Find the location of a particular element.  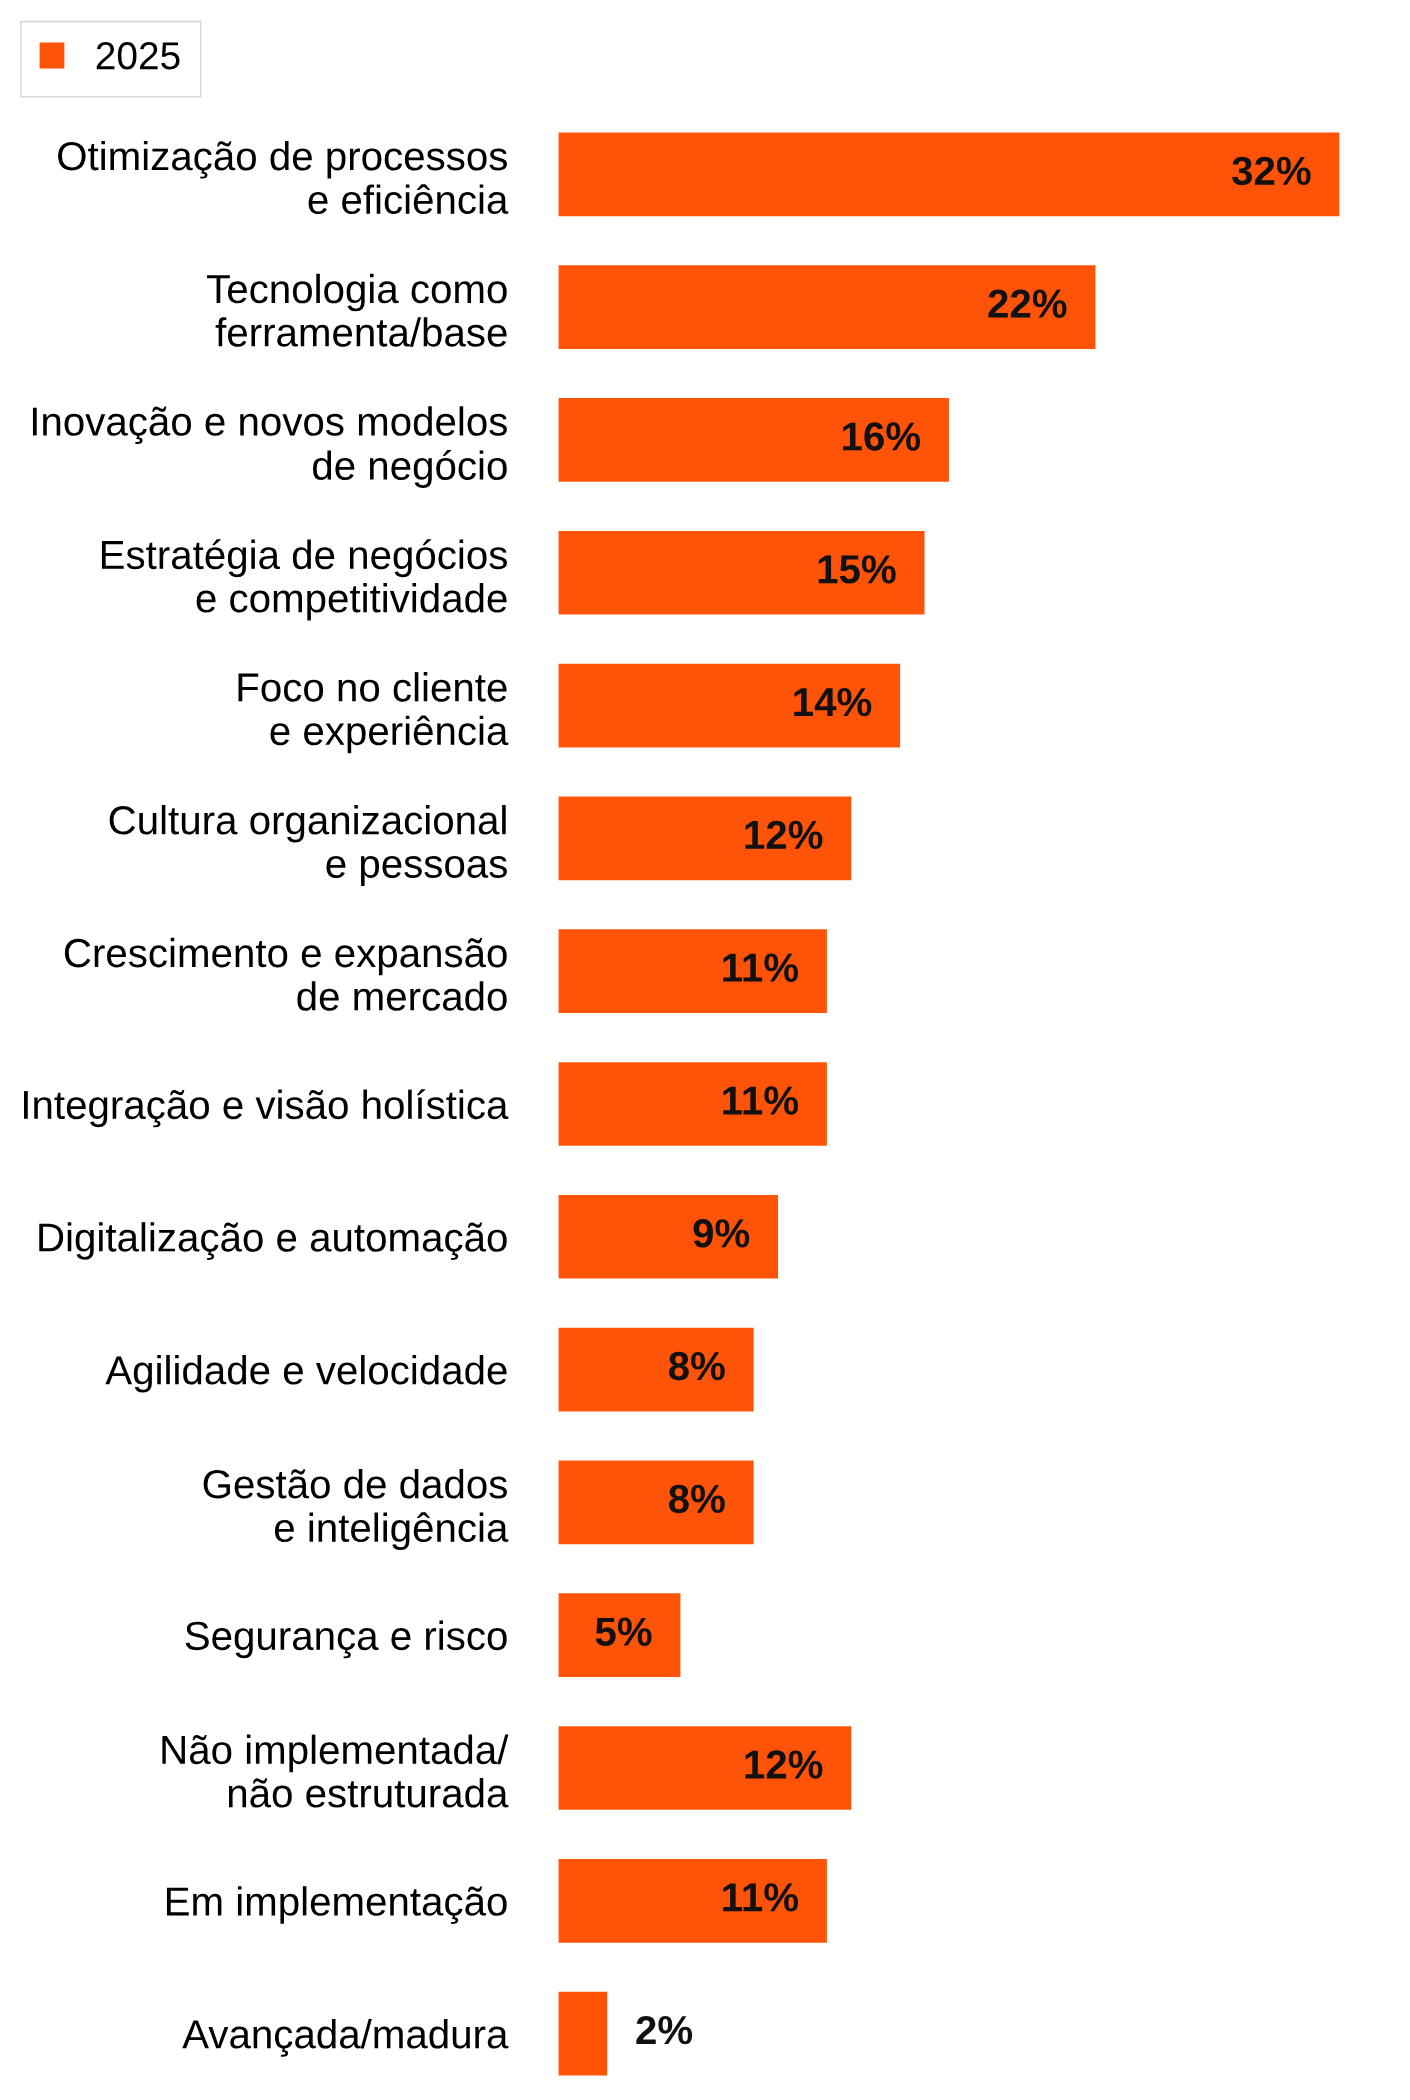

y-tick-label: Digitalização e automação is located at coordinates (273, 1241).